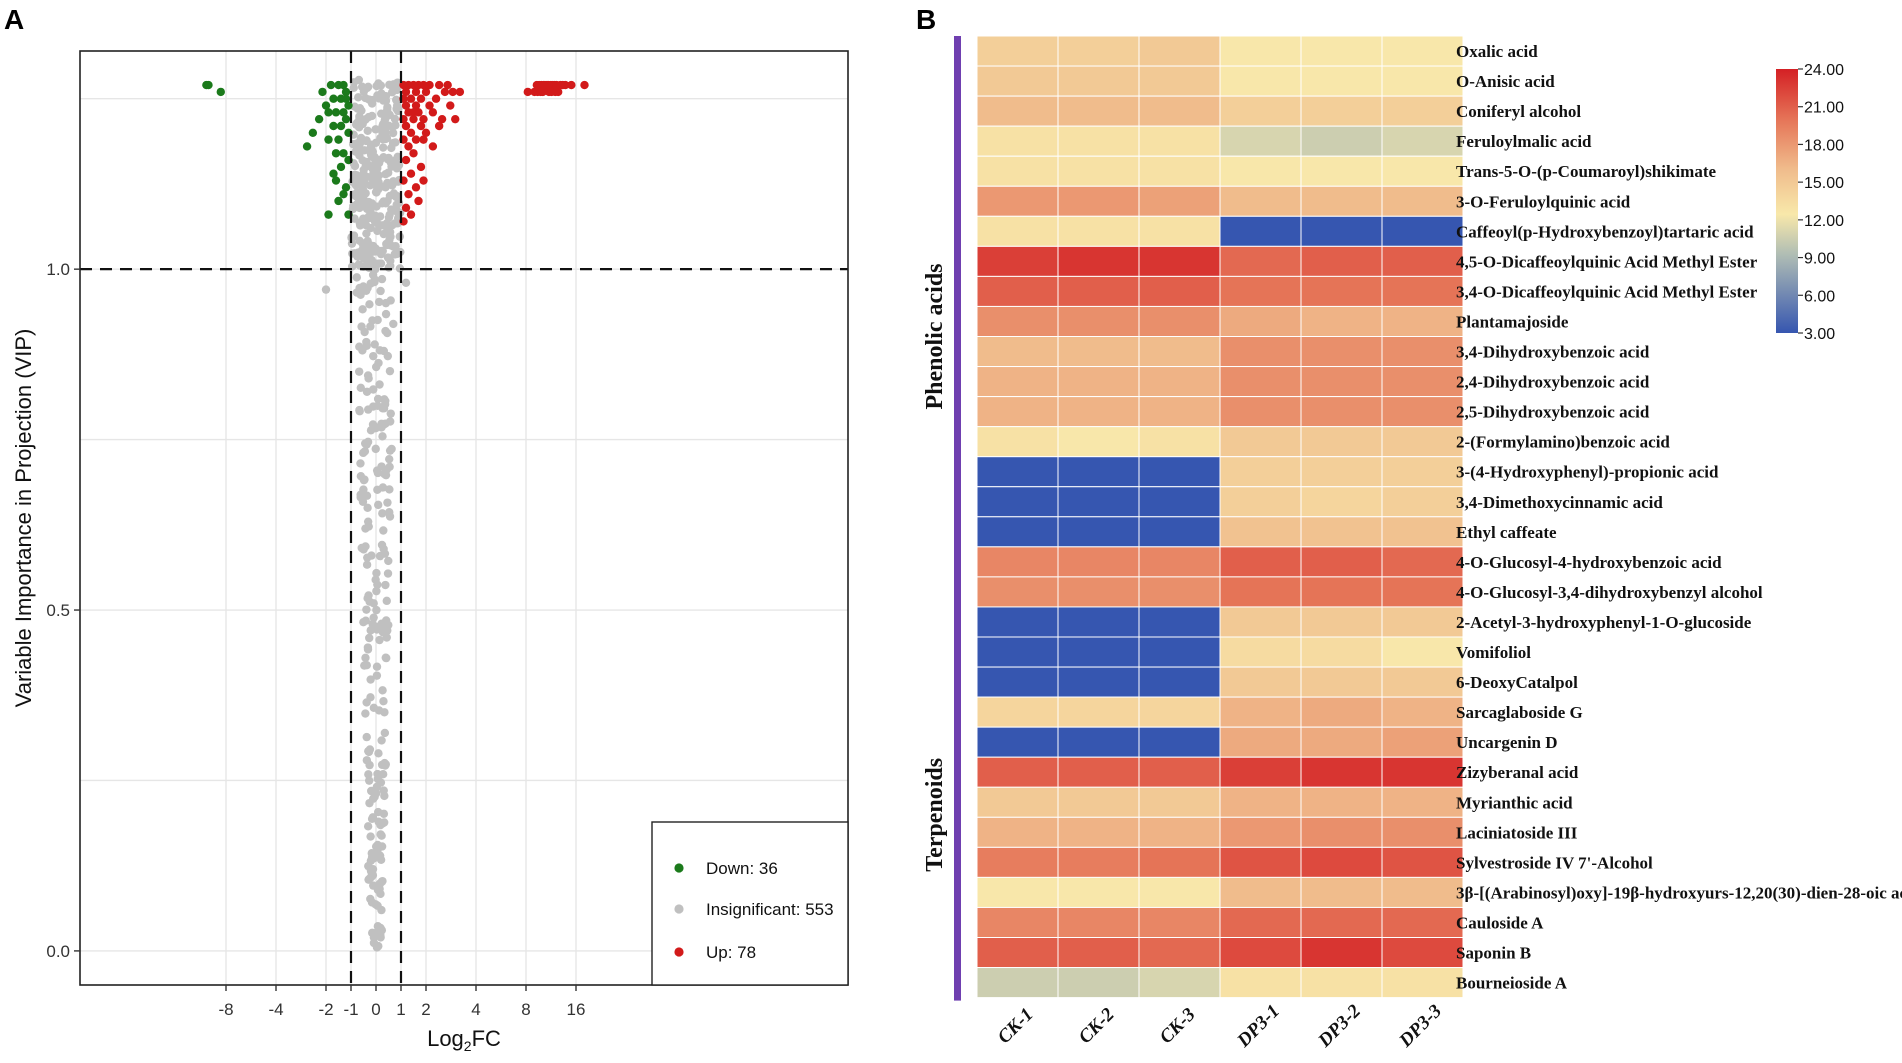 This screenshot has width=1902, height=1063. I want to click on x-tick-label: 16, so click(576, 1009).